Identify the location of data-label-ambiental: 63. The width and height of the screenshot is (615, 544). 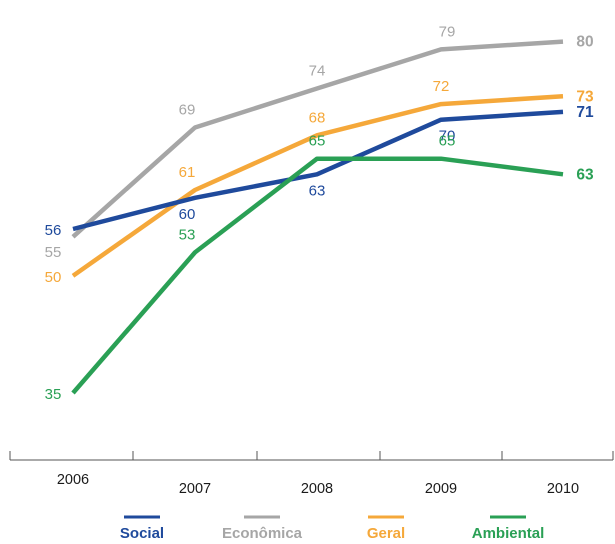
(585, 174).